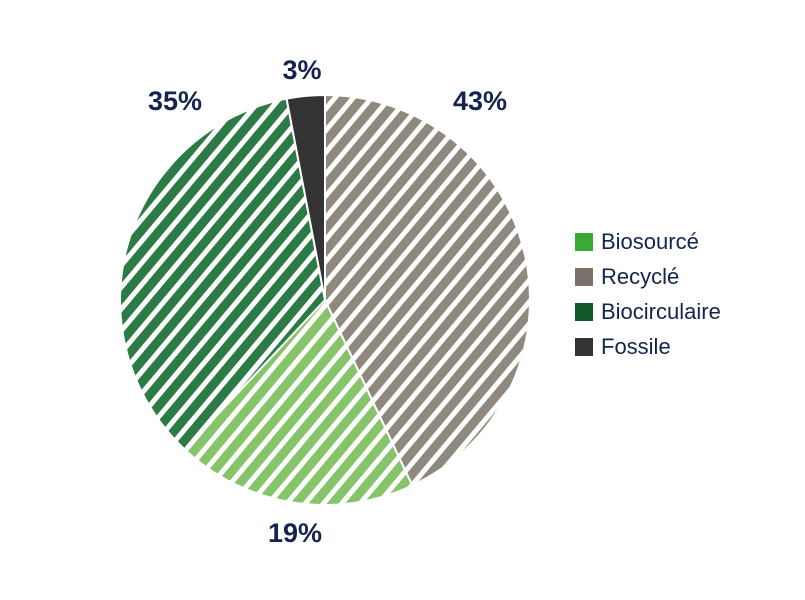  I want to click on value-label: 35%, so click(175, 101).